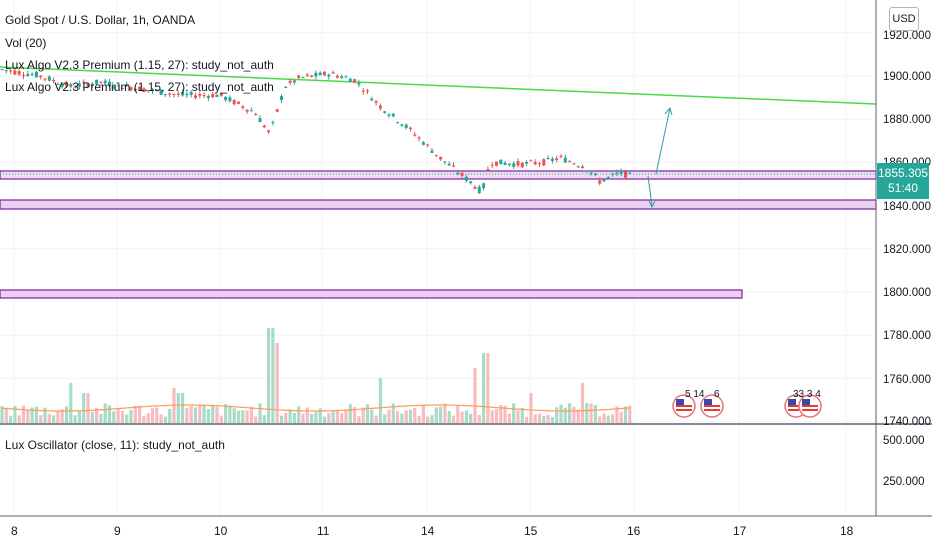  Describe the element at coordinates (438, 204) in the screenshot. I see `zone-mid-band` at that location.